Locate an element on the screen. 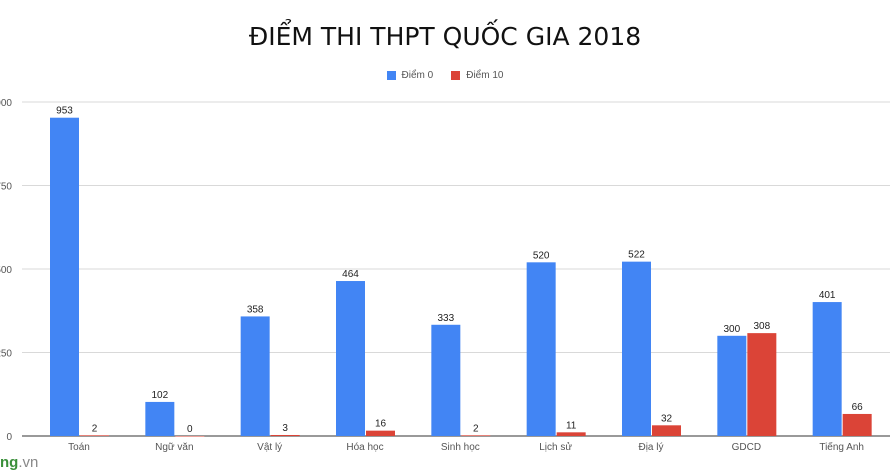 The width and height of the screenshot is (890, 475). data-label: 953 is located at coordinates (64, 111).